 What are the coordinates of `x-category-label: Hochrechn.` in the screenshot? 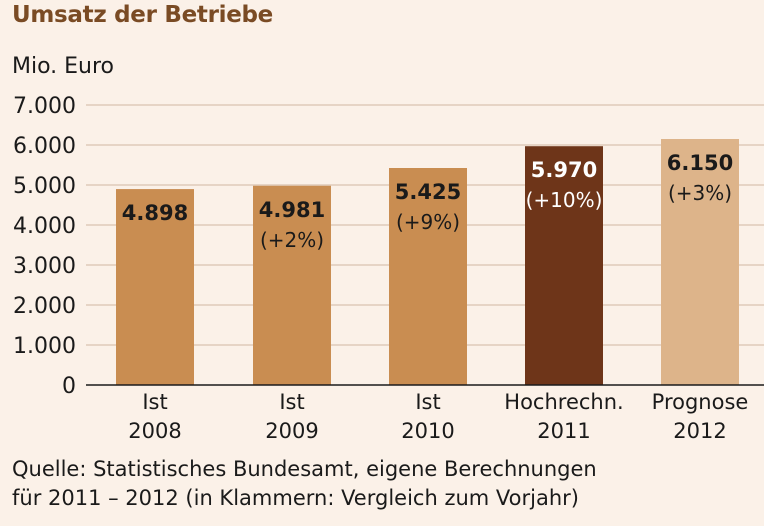 It's located at (563, 402).